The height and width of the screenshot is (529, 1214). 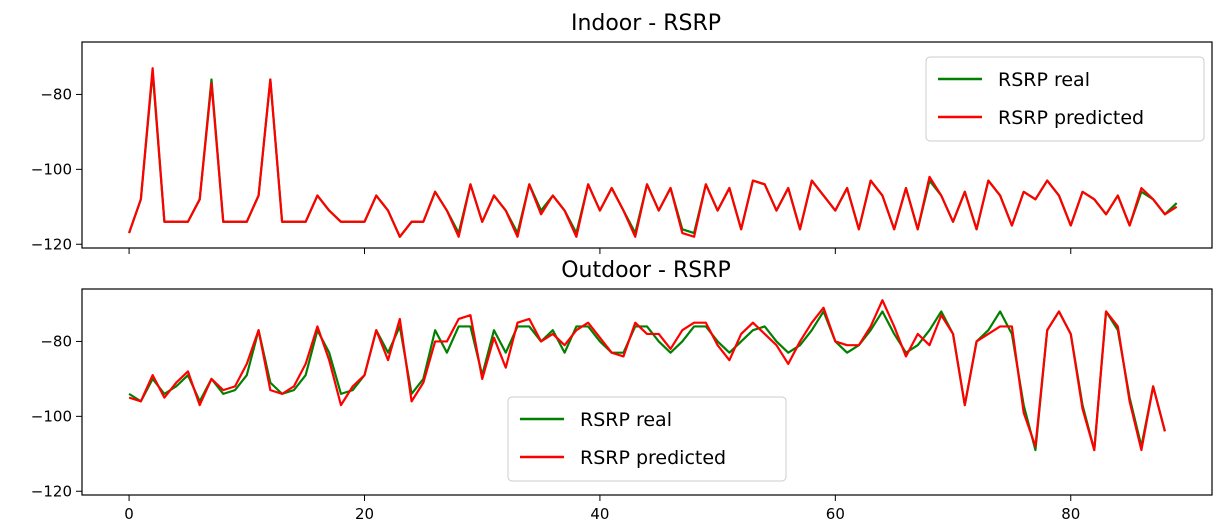 I want to click on x-tick-label: 60, so click(x=835, y=514).